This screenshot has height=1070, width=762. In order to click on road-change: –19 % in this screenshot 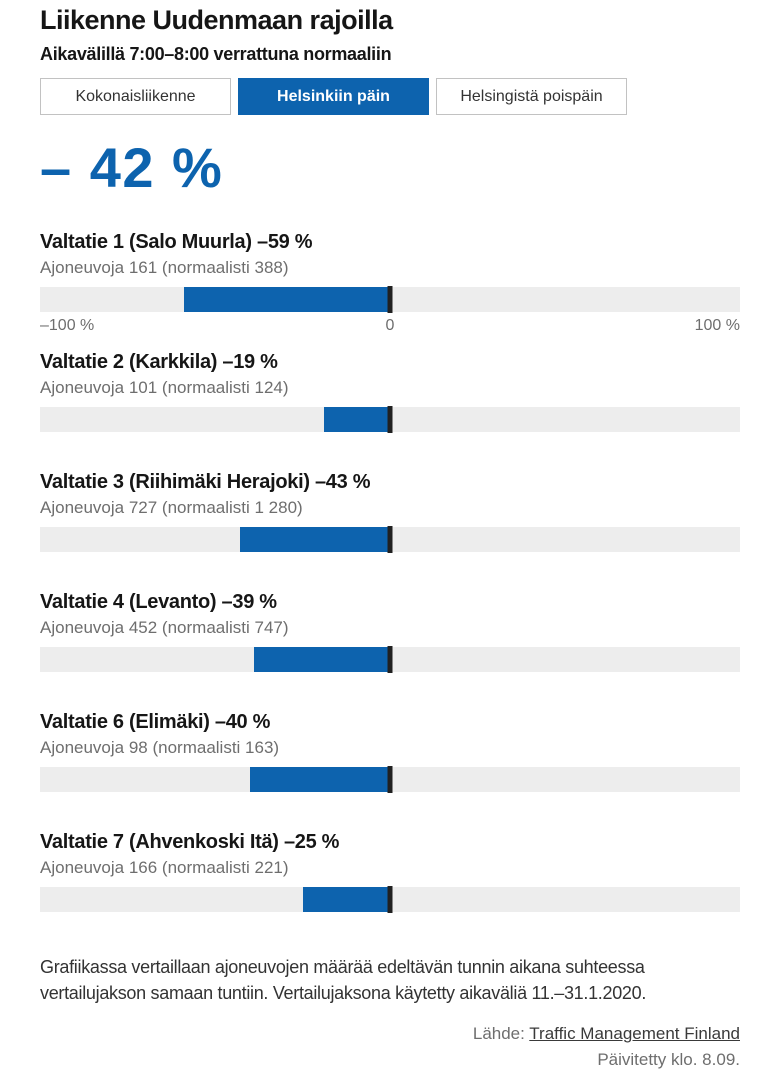, I will do `click(250, 362)`.